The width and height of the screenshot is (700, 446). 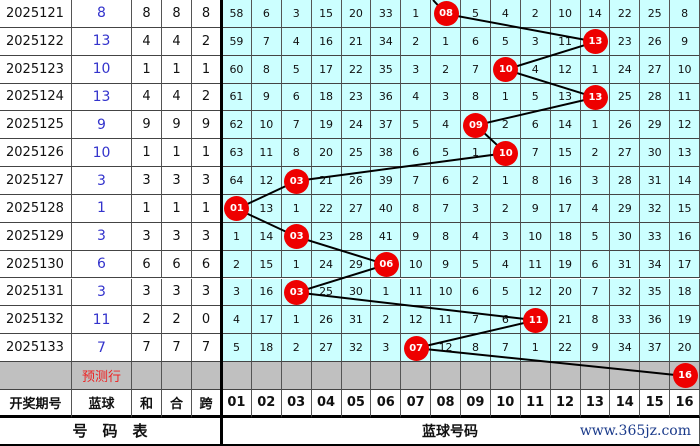 I want to click on missing-count-cell: 18, so click(x=565, y=236).